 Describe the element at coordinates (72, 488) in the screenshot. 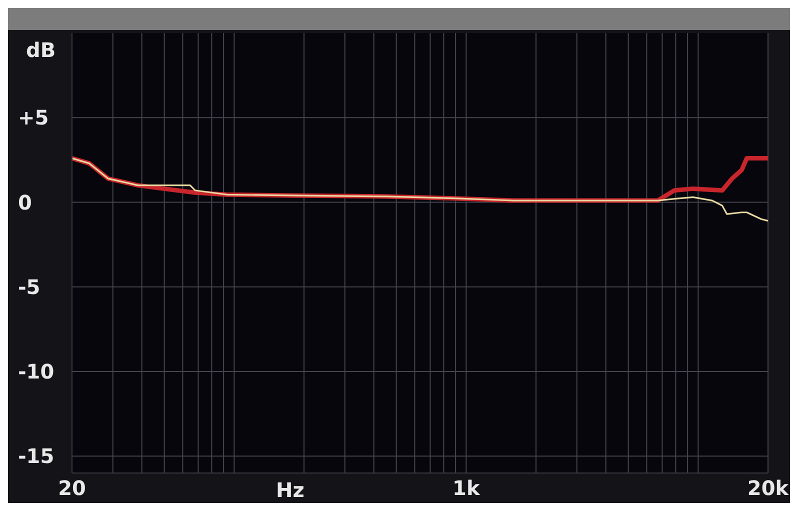

I see `x-tick-label: 20` at that location.